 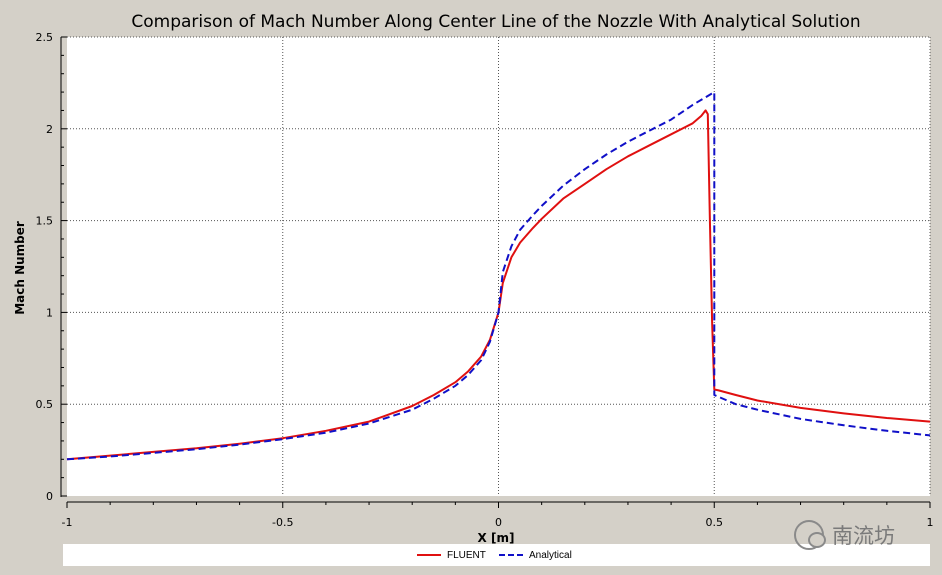 I want to click on legend-swatch-fluent, so click(x=429, y=555).